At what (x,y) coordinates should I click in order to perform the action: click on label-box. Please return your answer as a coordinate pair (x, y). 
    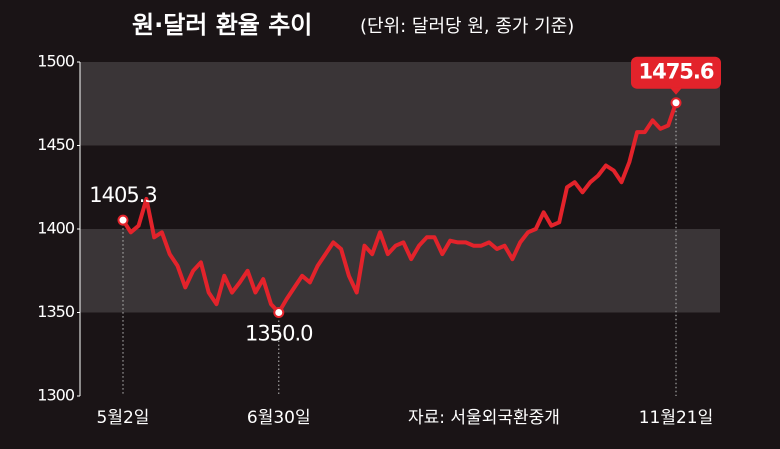
    Looking at the image, I should click on (676, 72).